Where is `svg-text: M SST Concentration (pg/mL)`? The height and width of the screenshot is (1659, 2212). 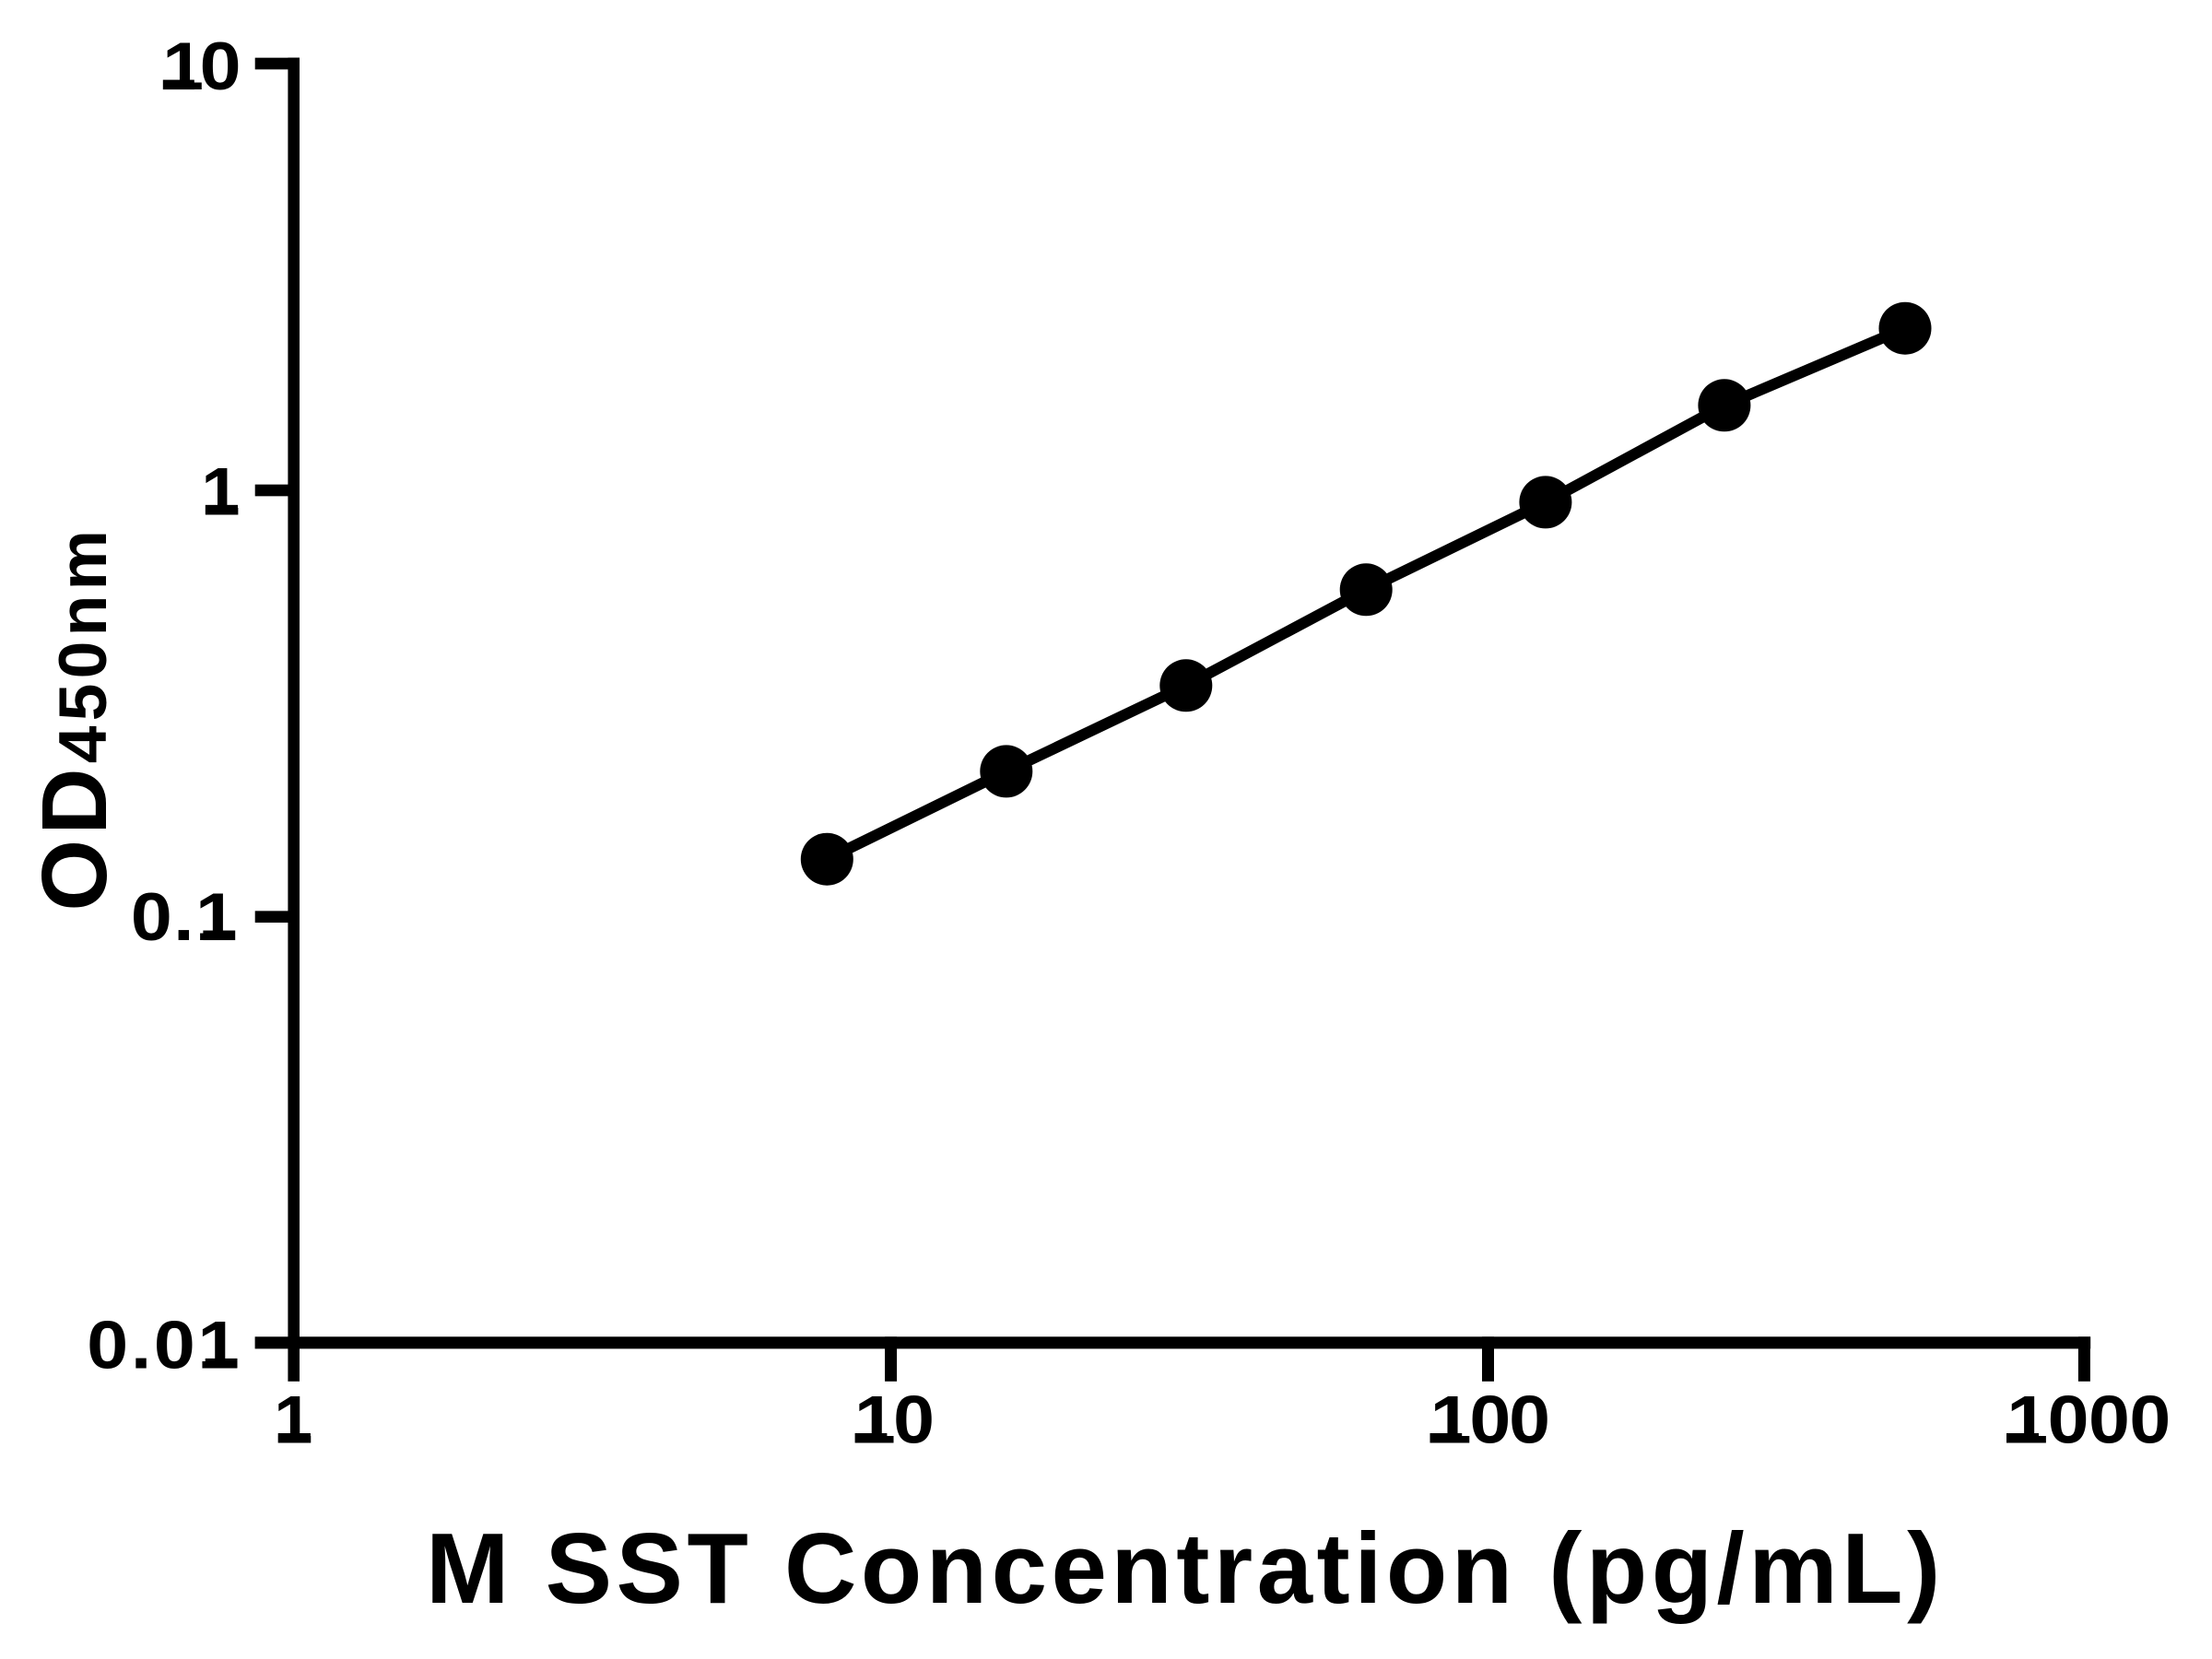 svg-text: M SST Concentration (pg/mL) is located at coordinates (1185, 1569).